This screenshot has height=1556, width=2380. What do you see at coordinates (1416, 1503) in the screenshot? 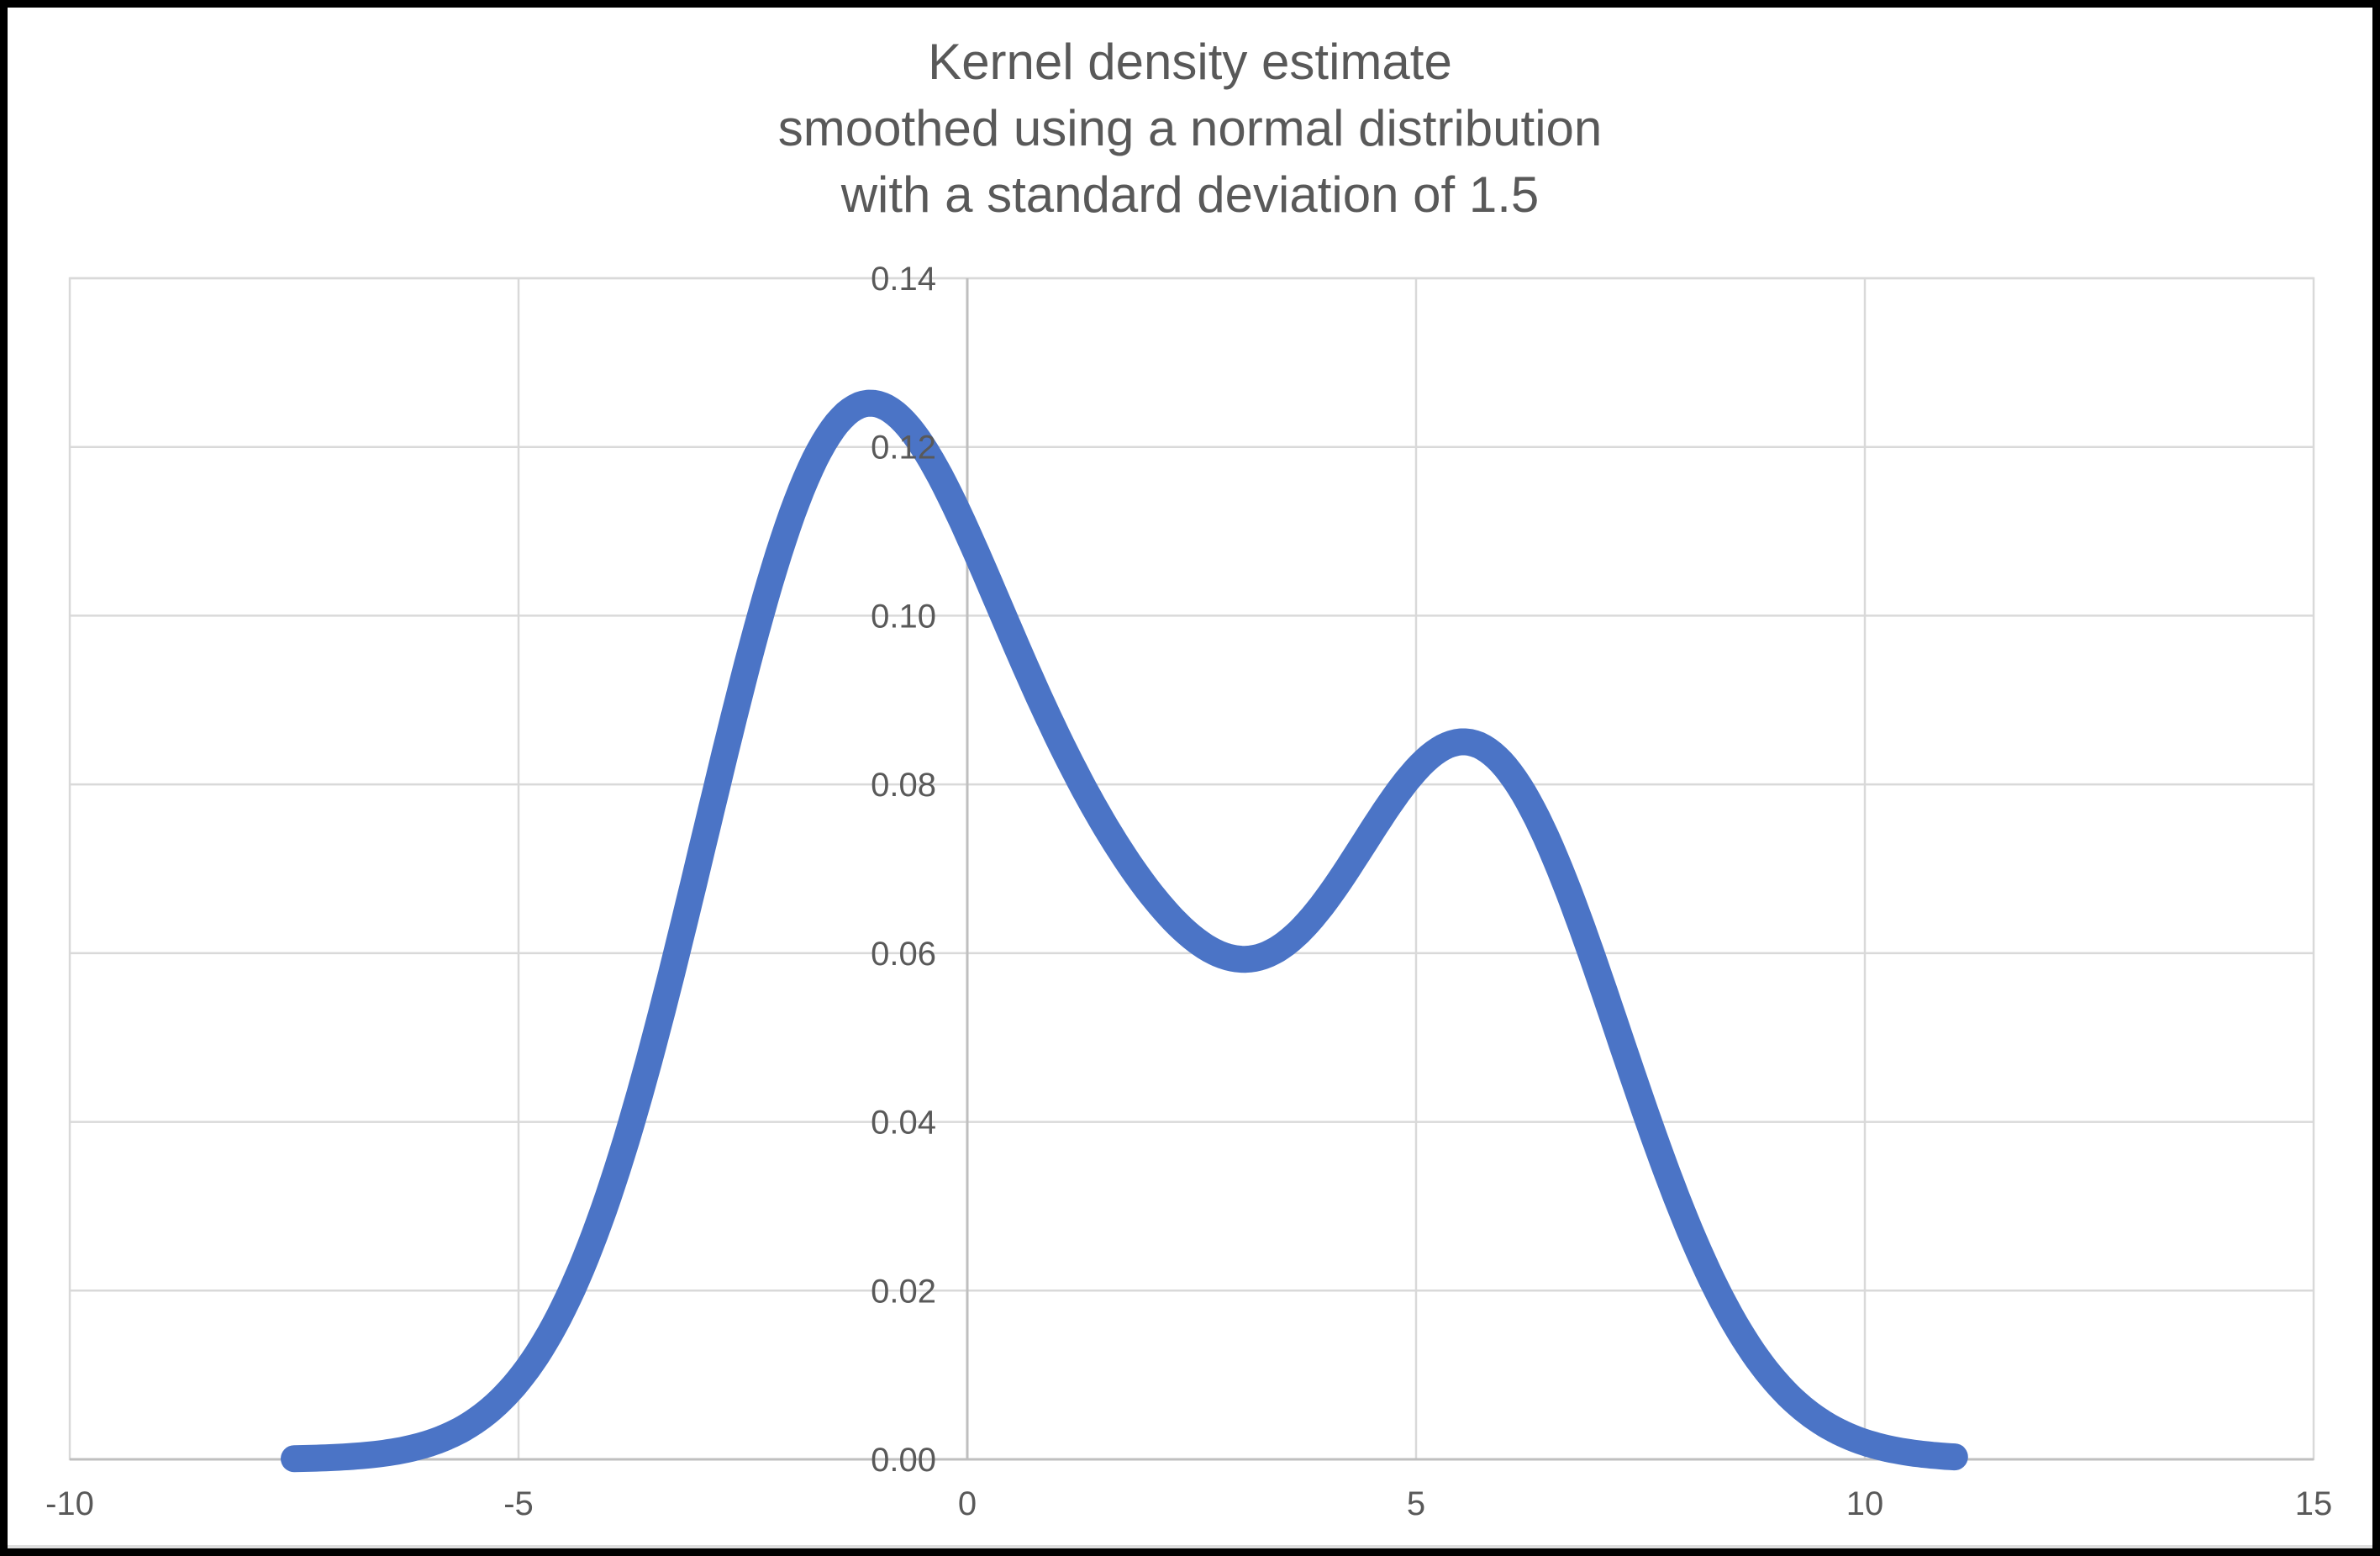
I see `x-tick-label: 5` at bounding box center [1416, 1503].